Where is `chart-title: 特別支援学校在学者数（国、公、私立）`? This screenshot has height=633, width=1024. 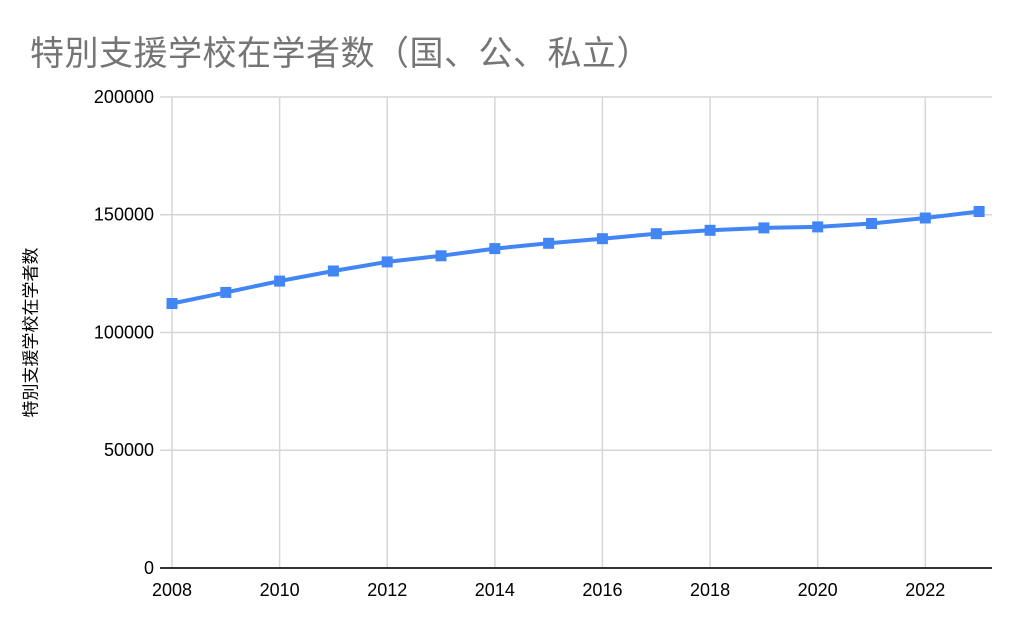 chart-title: 特別支援学校在学者数（国、公、私立） is located at coordinates (340, 54).